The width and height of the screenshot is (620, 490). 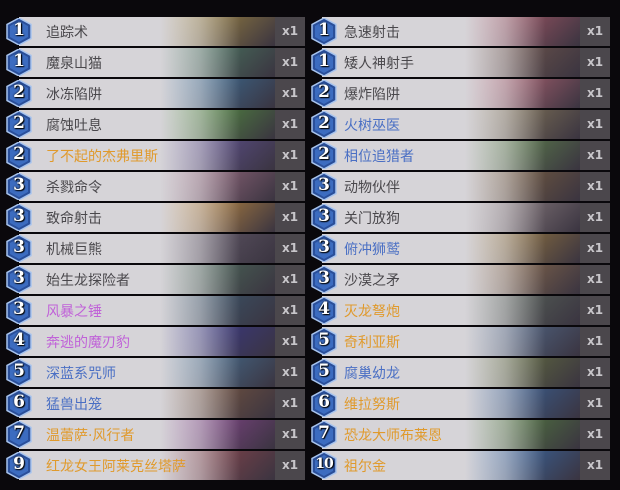 What do you see at coordinates (451, 186) in the screenshot?
I see `card-bar: 动物伙伴` at bounding box center [451, 186].